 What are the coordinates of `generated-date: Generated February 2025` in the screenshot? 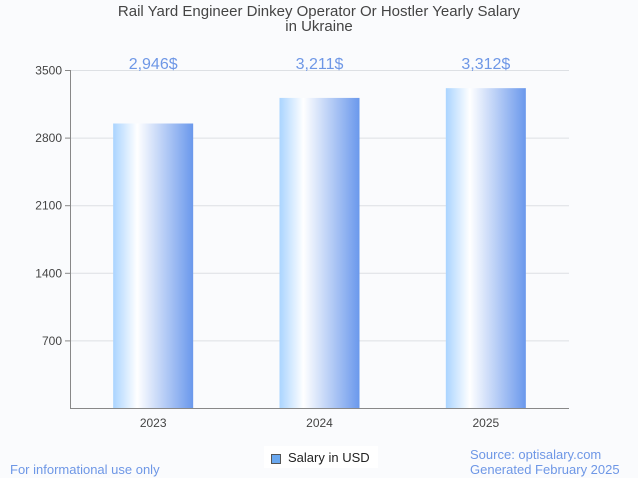 It's located at (545, 469).